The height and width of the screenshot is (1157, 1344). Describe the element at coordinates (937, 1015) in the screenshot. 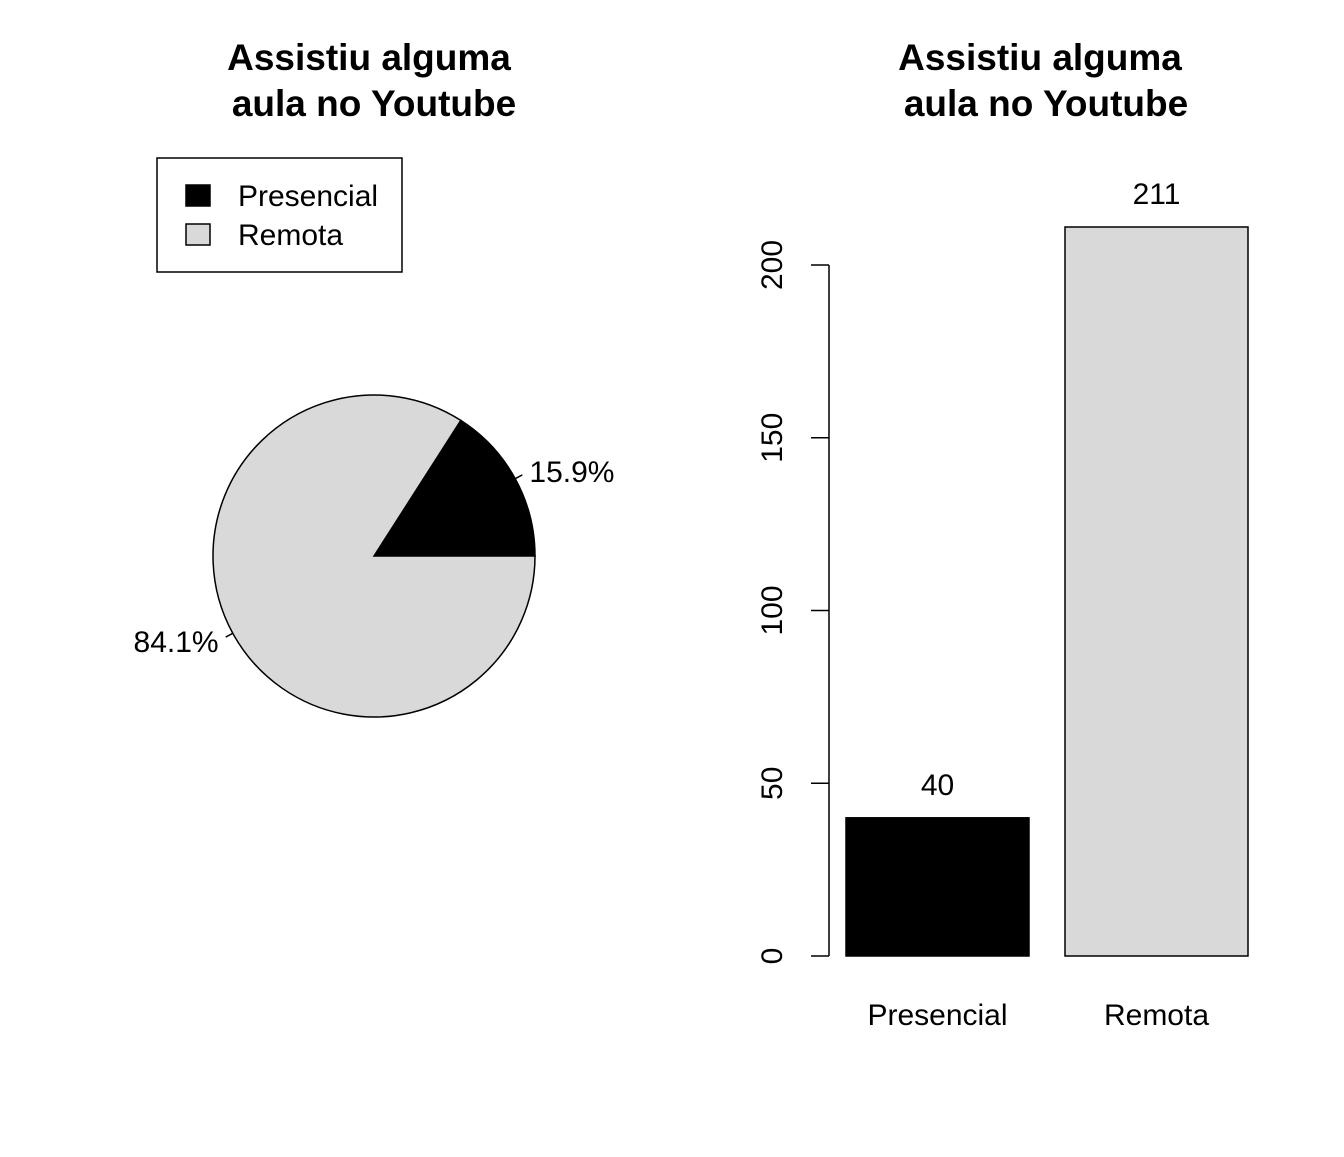

I see `x-category-label-presencial: Presencial` at that location.